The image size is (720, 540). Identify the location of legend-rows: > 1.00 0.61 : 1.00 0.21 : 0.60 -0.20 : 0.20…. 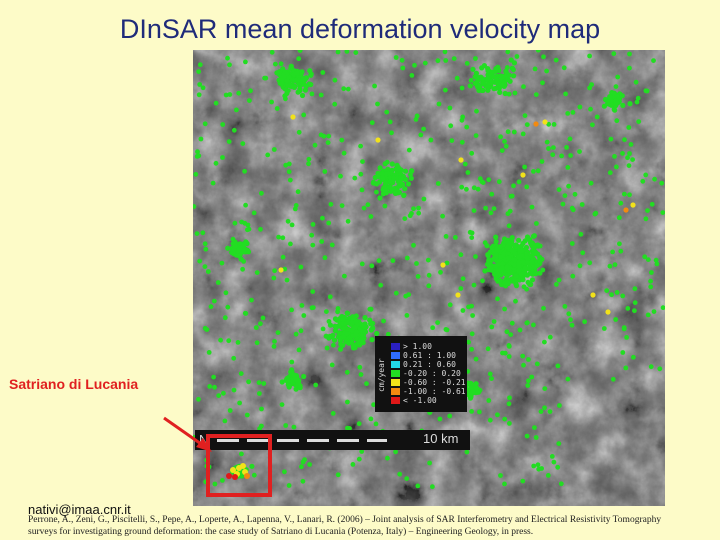
(428, 373).